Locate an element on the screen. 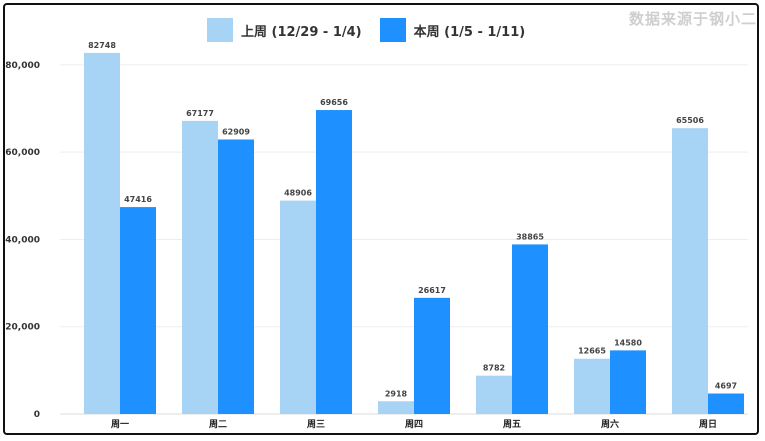 The height and width of the screenshot is (441, 765). source-watermark: 数据来源于钢小二 is located at coordinates (692, 19).